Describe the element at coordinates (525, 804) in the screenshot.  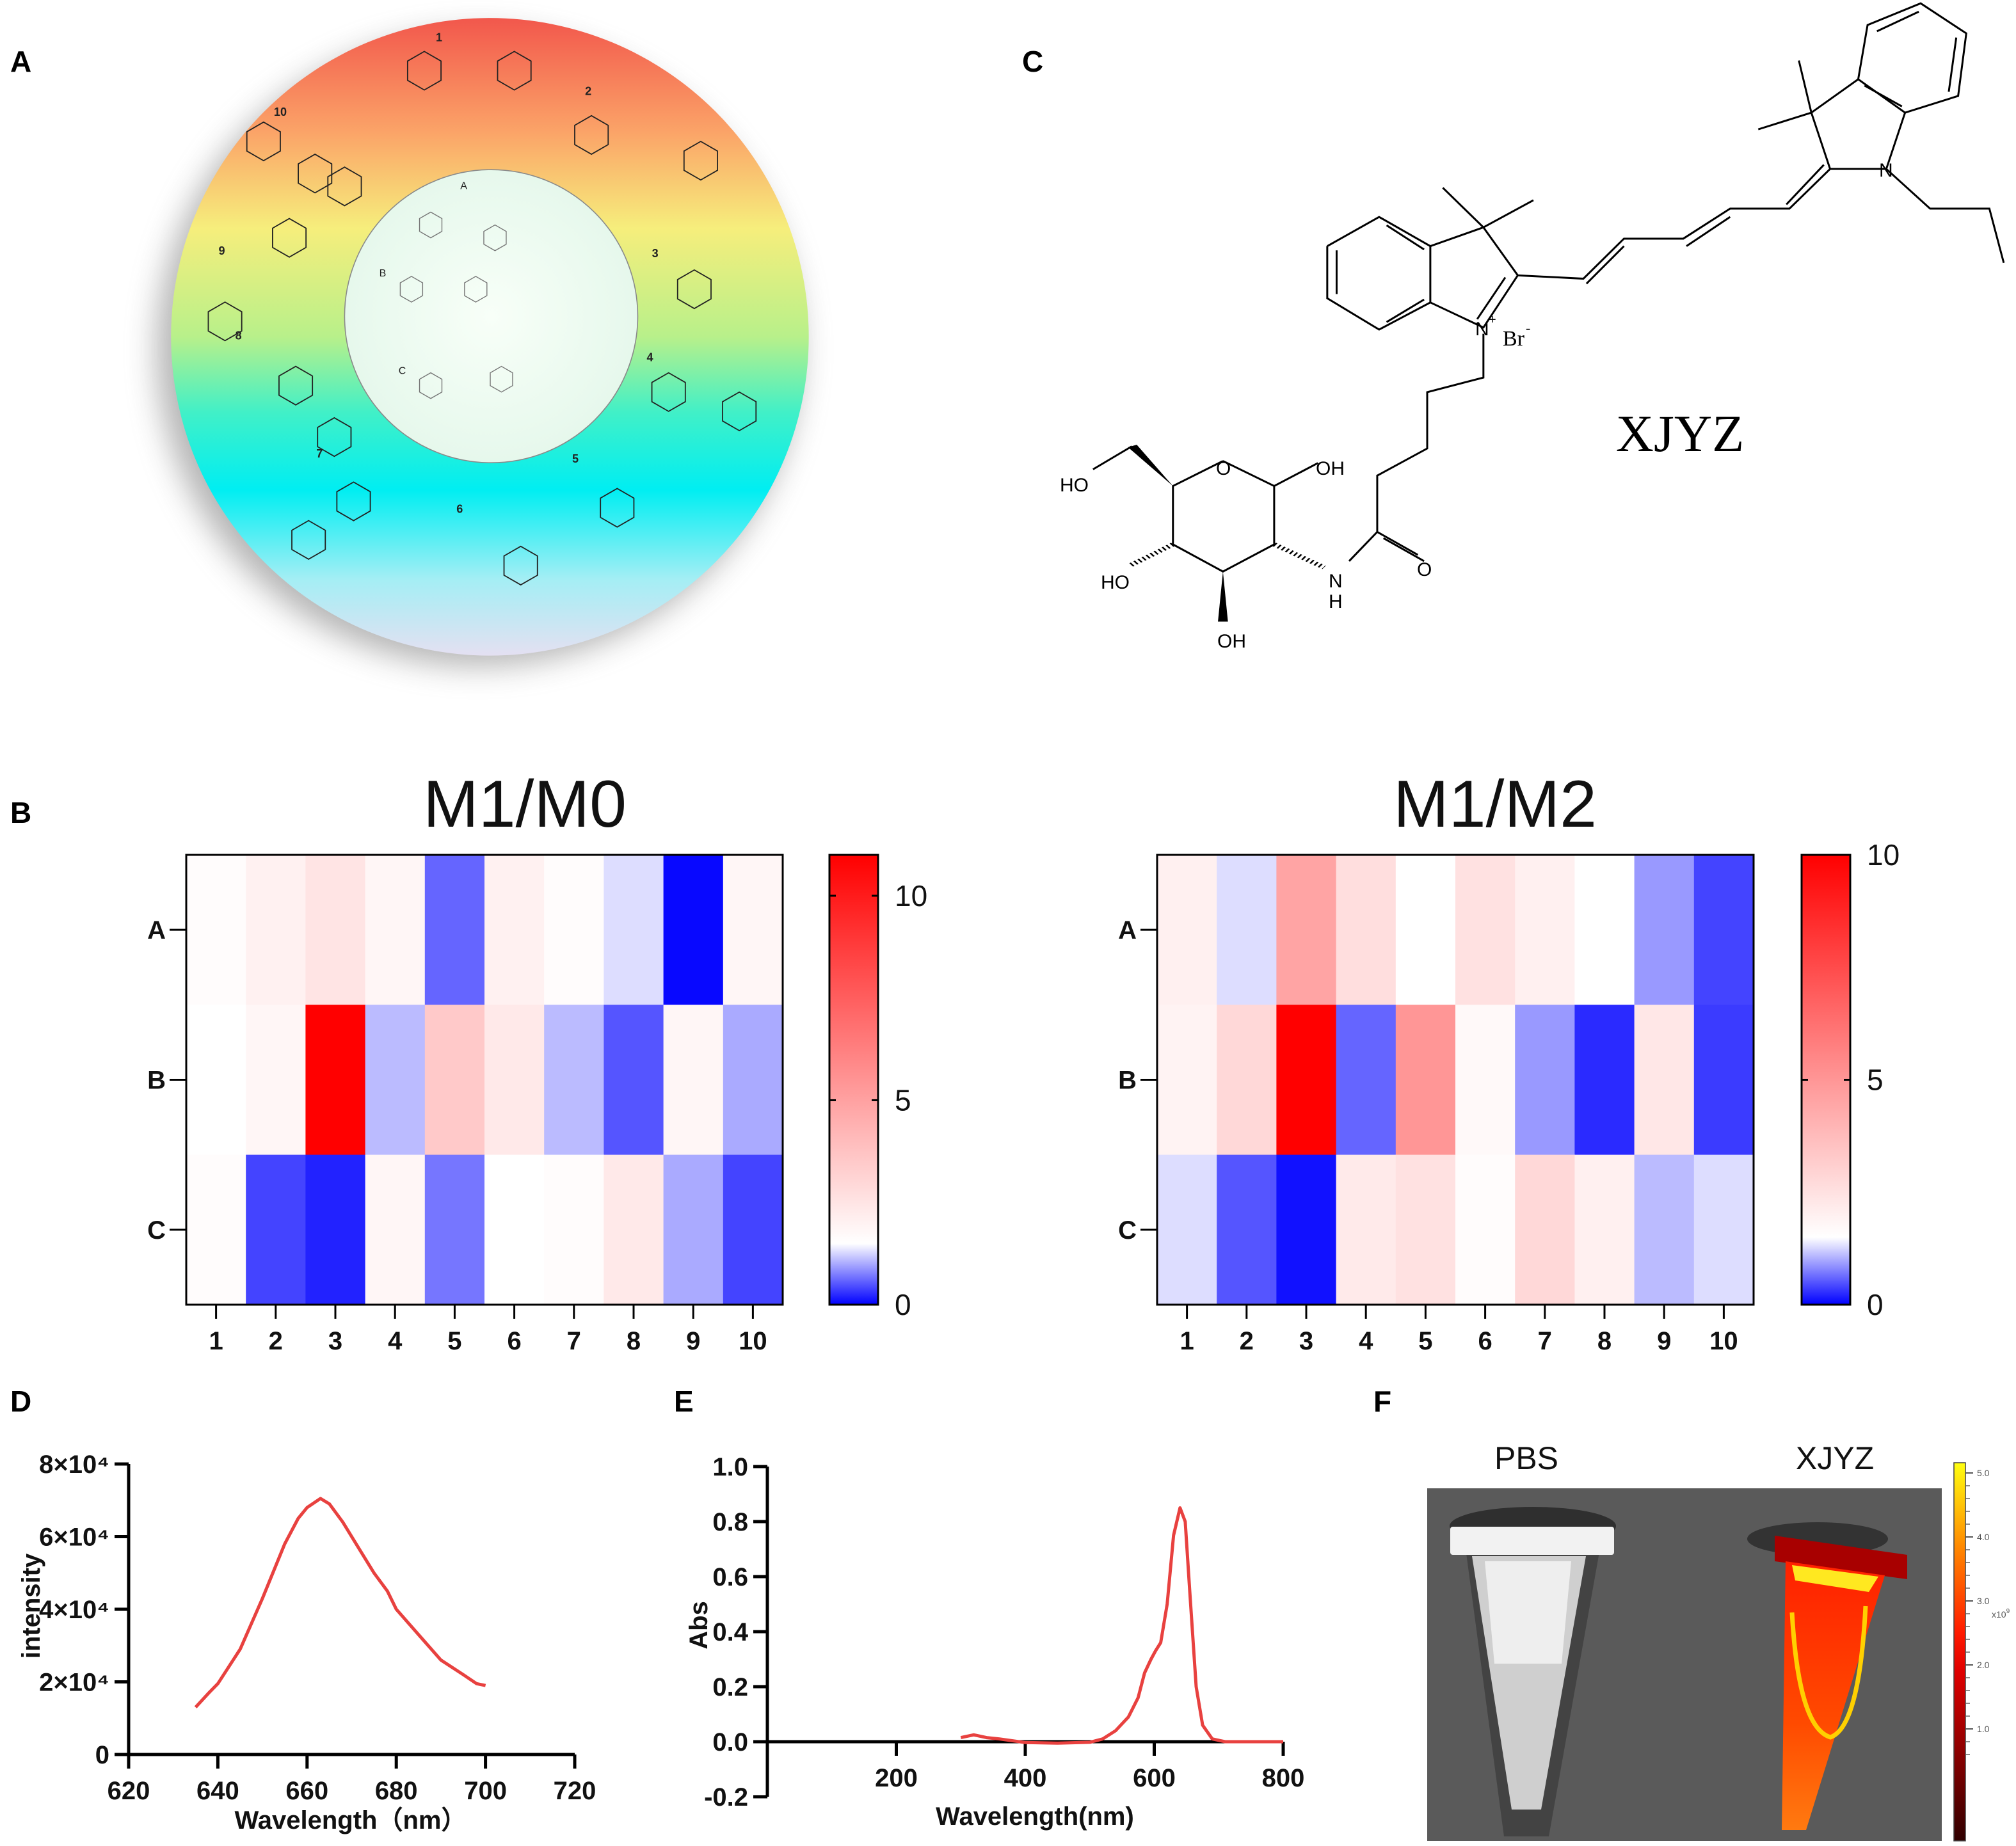
I see `heatmap-title: M1/M0` at that location.